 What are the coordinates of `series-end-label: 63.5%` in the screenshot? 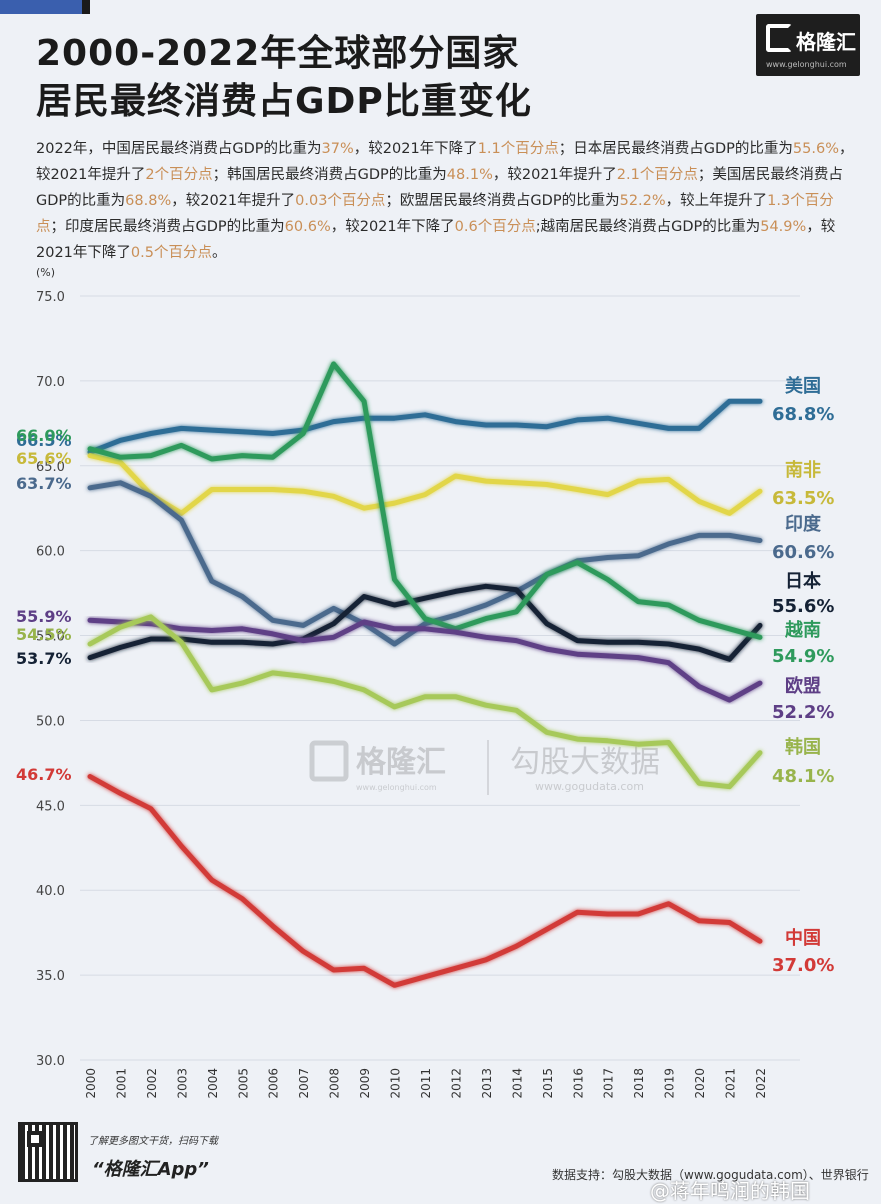 It's located at (803, 498).